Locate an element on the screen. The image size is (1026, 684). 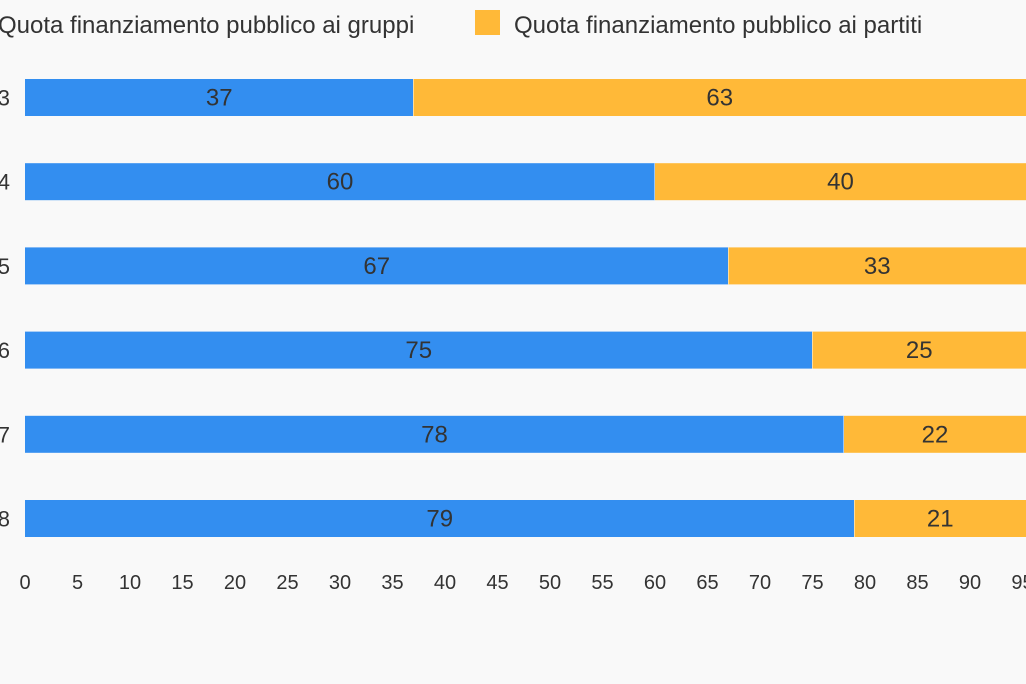
x-tick-label: 40 is located at coordinates (445, 583).